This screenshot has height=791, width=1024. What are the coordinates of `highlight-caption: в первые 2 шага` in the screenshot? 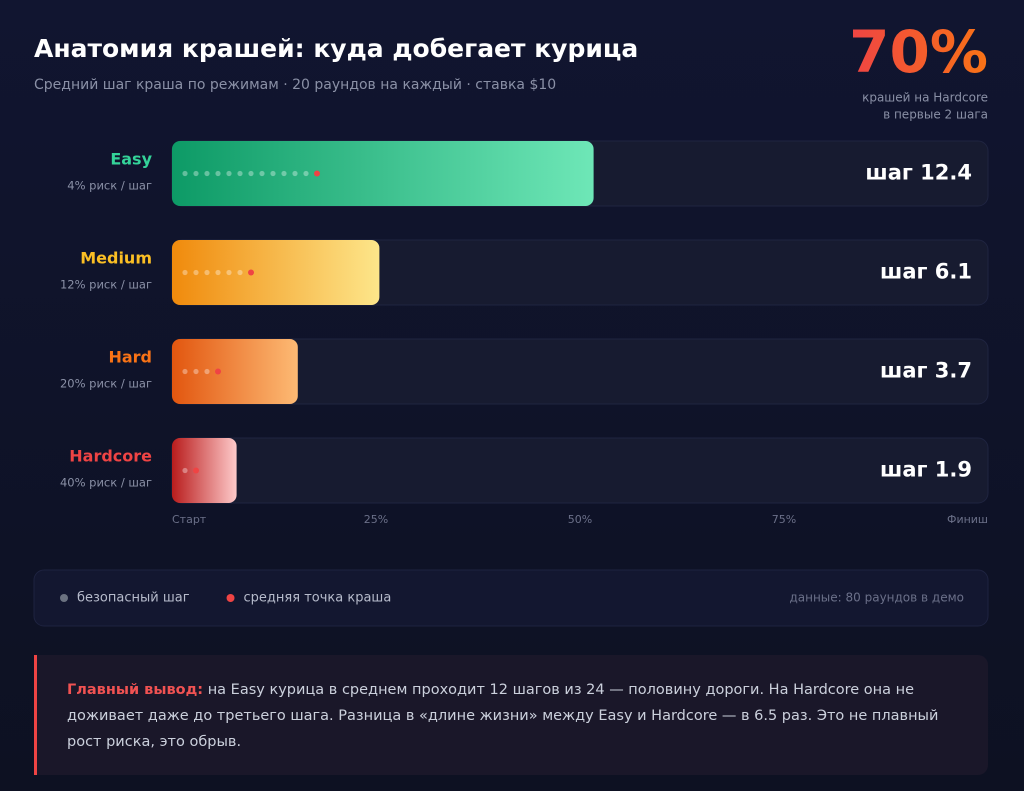 It's located at (935, 115).